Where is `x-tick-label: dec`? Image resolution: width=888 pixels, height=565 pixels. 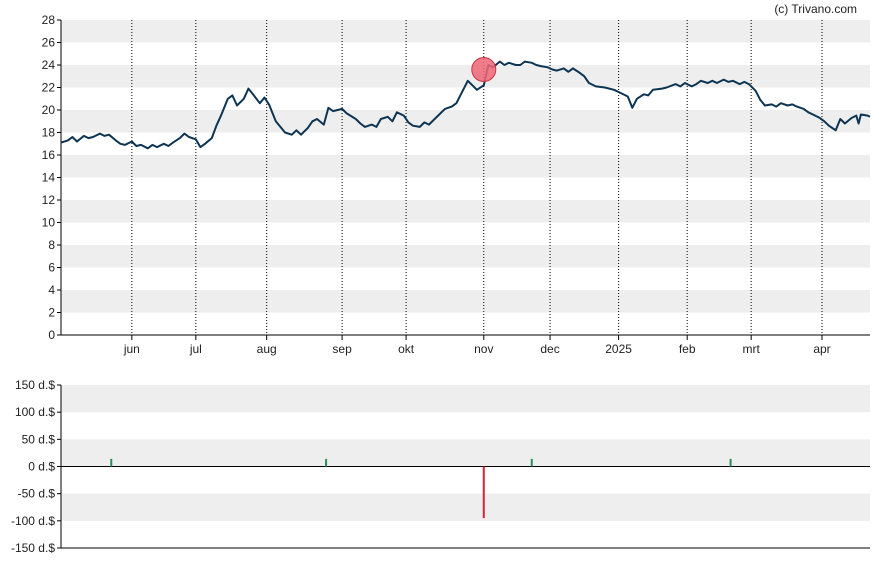
x-tick-label: dec is located at coordinates (549, 349).